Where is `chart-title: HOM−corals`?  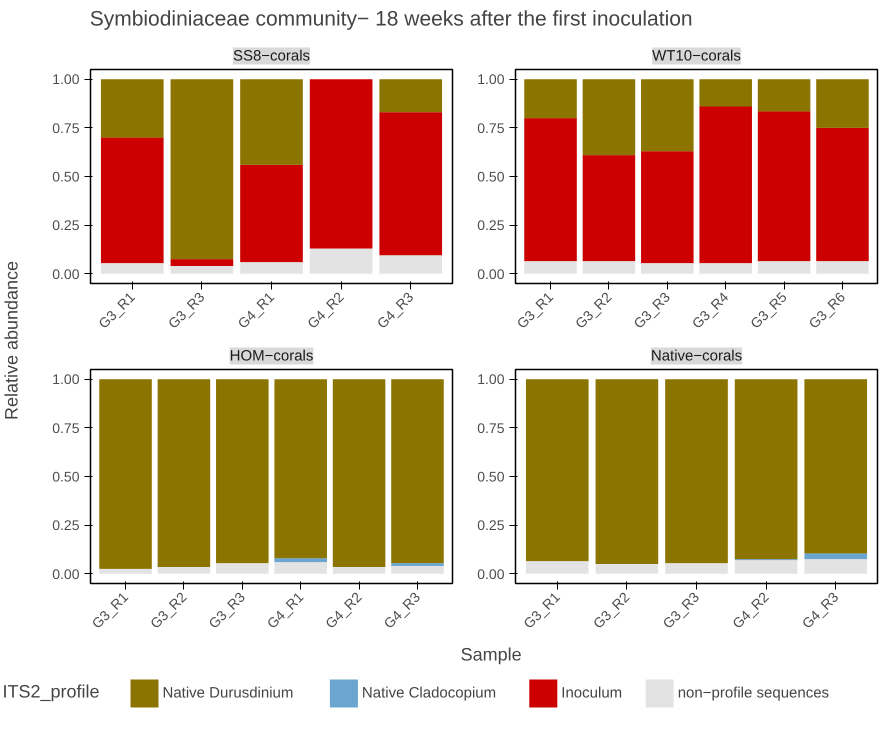
chart-title: HOM−corals is located at coordinates (272, 356).